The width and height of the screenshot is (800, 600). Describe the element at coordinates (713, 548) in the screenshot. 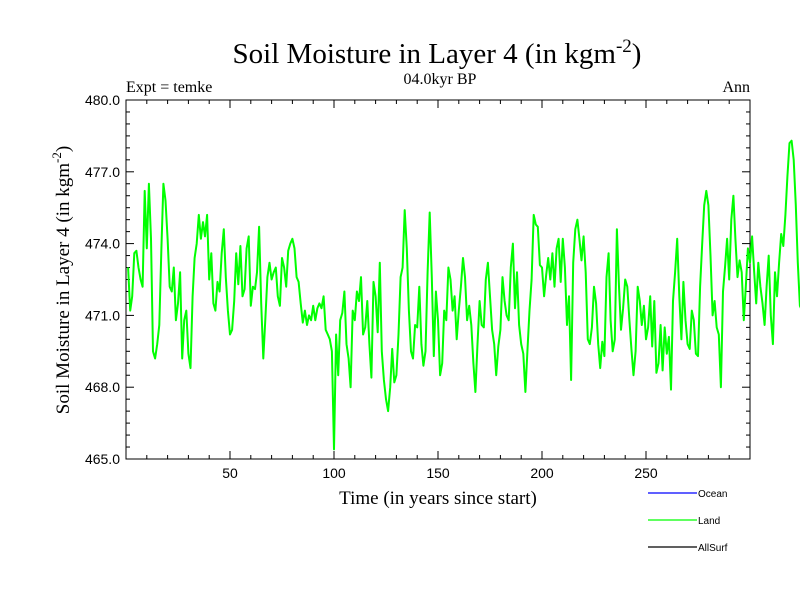

I see `legend-label-allsurf: AllSurf` at that location.